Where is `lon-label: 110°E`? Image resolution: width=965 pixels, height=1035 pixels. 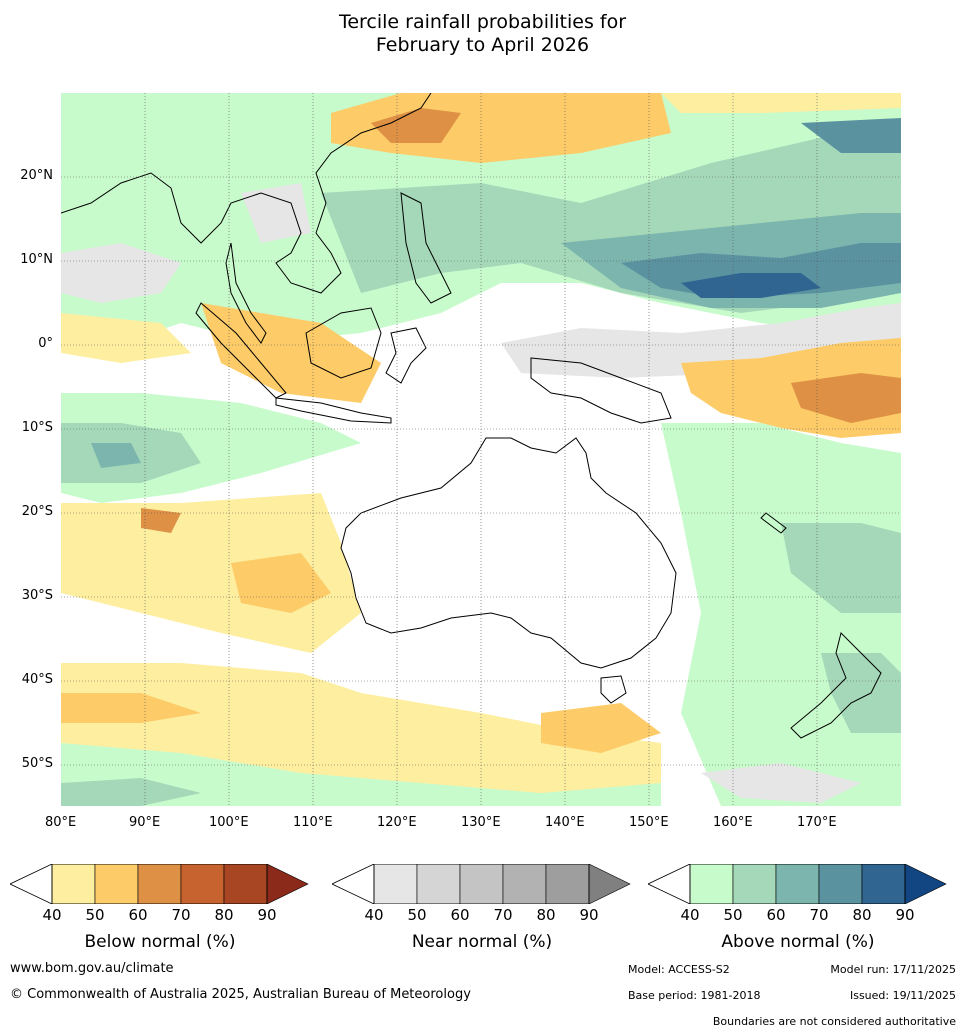 lon-label: 110°E is located at coordinates (313, 822).